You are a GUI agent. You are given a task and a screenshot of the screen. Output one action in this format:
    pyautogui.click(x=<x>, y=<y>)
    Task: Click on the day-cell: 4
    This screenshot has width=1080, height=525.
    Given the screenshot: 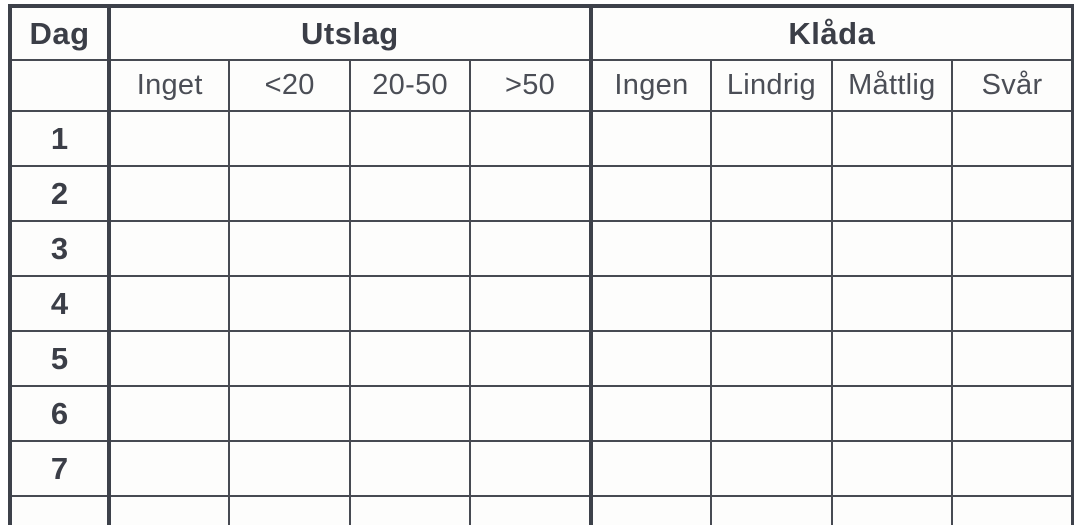 What is the action you would take?
    pyautogui.click(x=60, y=303)
    